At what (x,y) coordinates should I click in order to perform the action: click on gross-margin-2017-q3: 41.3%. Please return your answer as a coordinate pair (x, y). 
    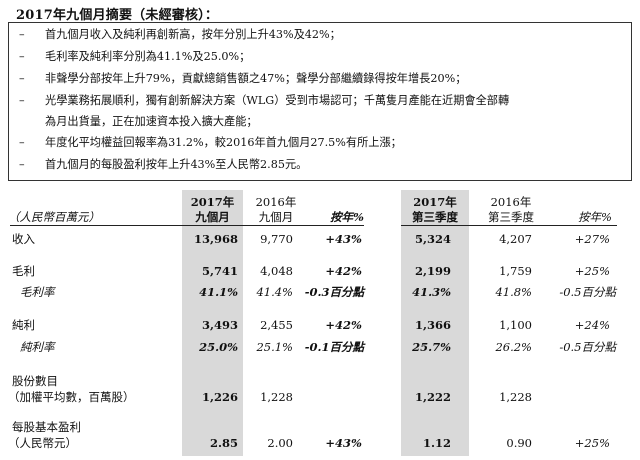
    Looking at the image, I should click on (431, 292).